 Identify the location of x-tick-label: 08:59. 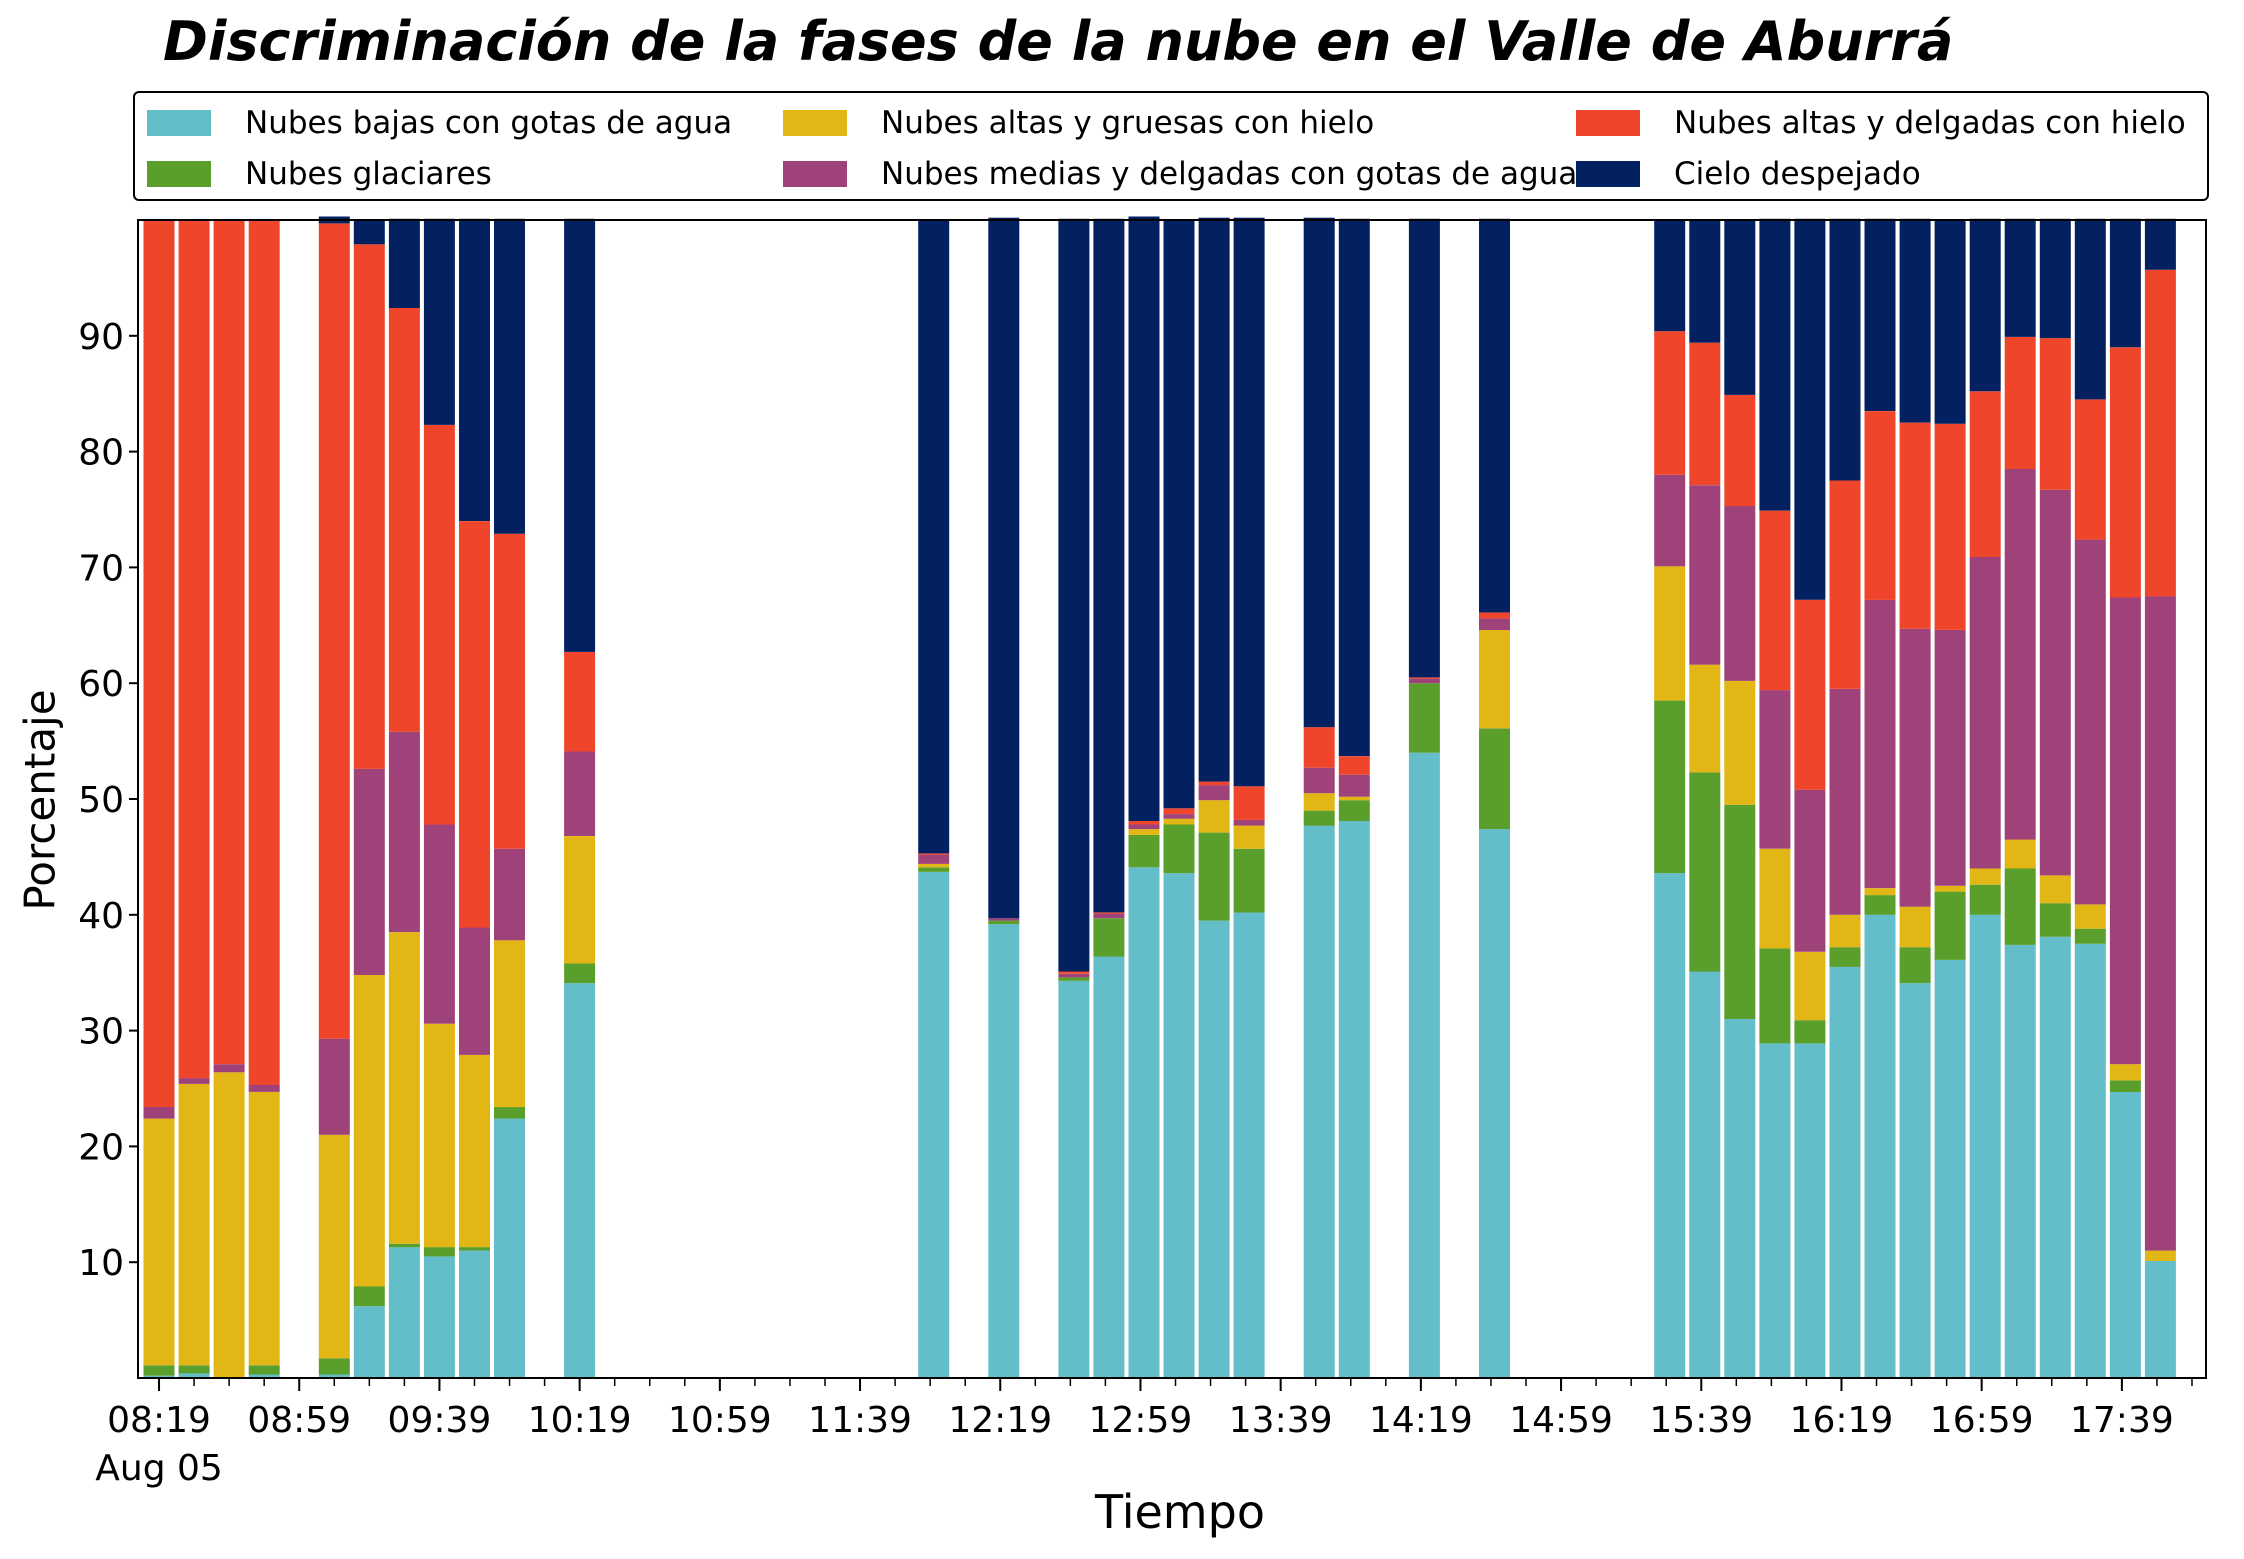
(299, 1420).